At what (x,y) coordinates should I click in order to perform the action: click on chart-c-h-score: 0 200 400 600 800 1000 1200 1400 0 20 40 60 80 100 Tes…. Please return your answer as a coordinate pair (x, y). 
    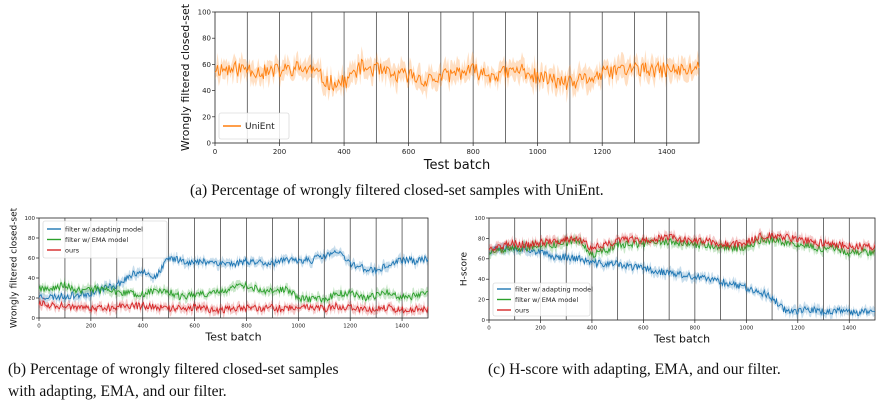
    Looking at the image, I should click on (668, 281).